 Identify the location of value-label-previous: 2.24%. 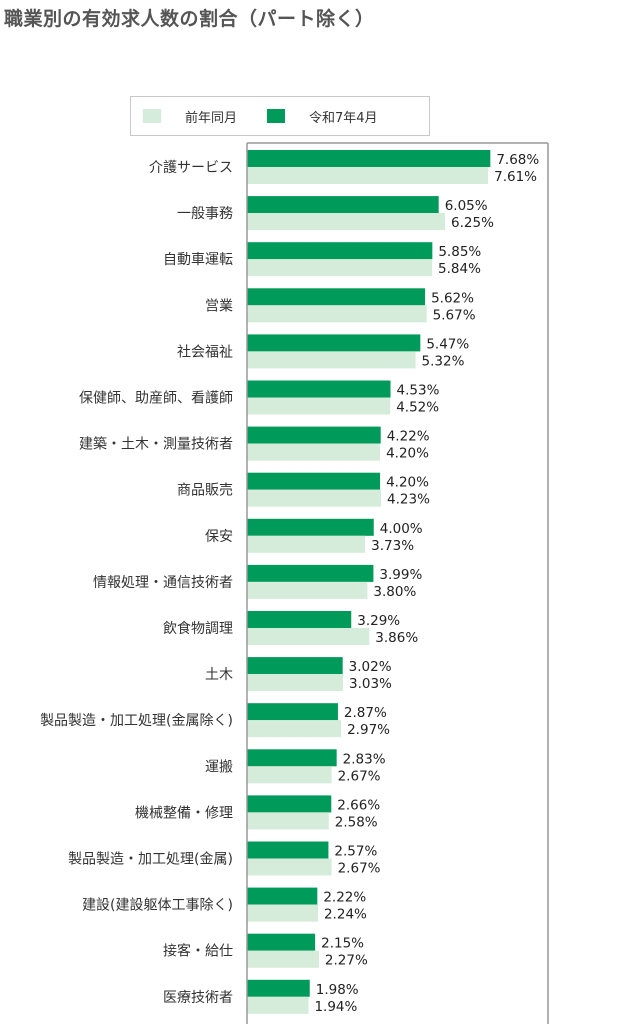
(345, 915).